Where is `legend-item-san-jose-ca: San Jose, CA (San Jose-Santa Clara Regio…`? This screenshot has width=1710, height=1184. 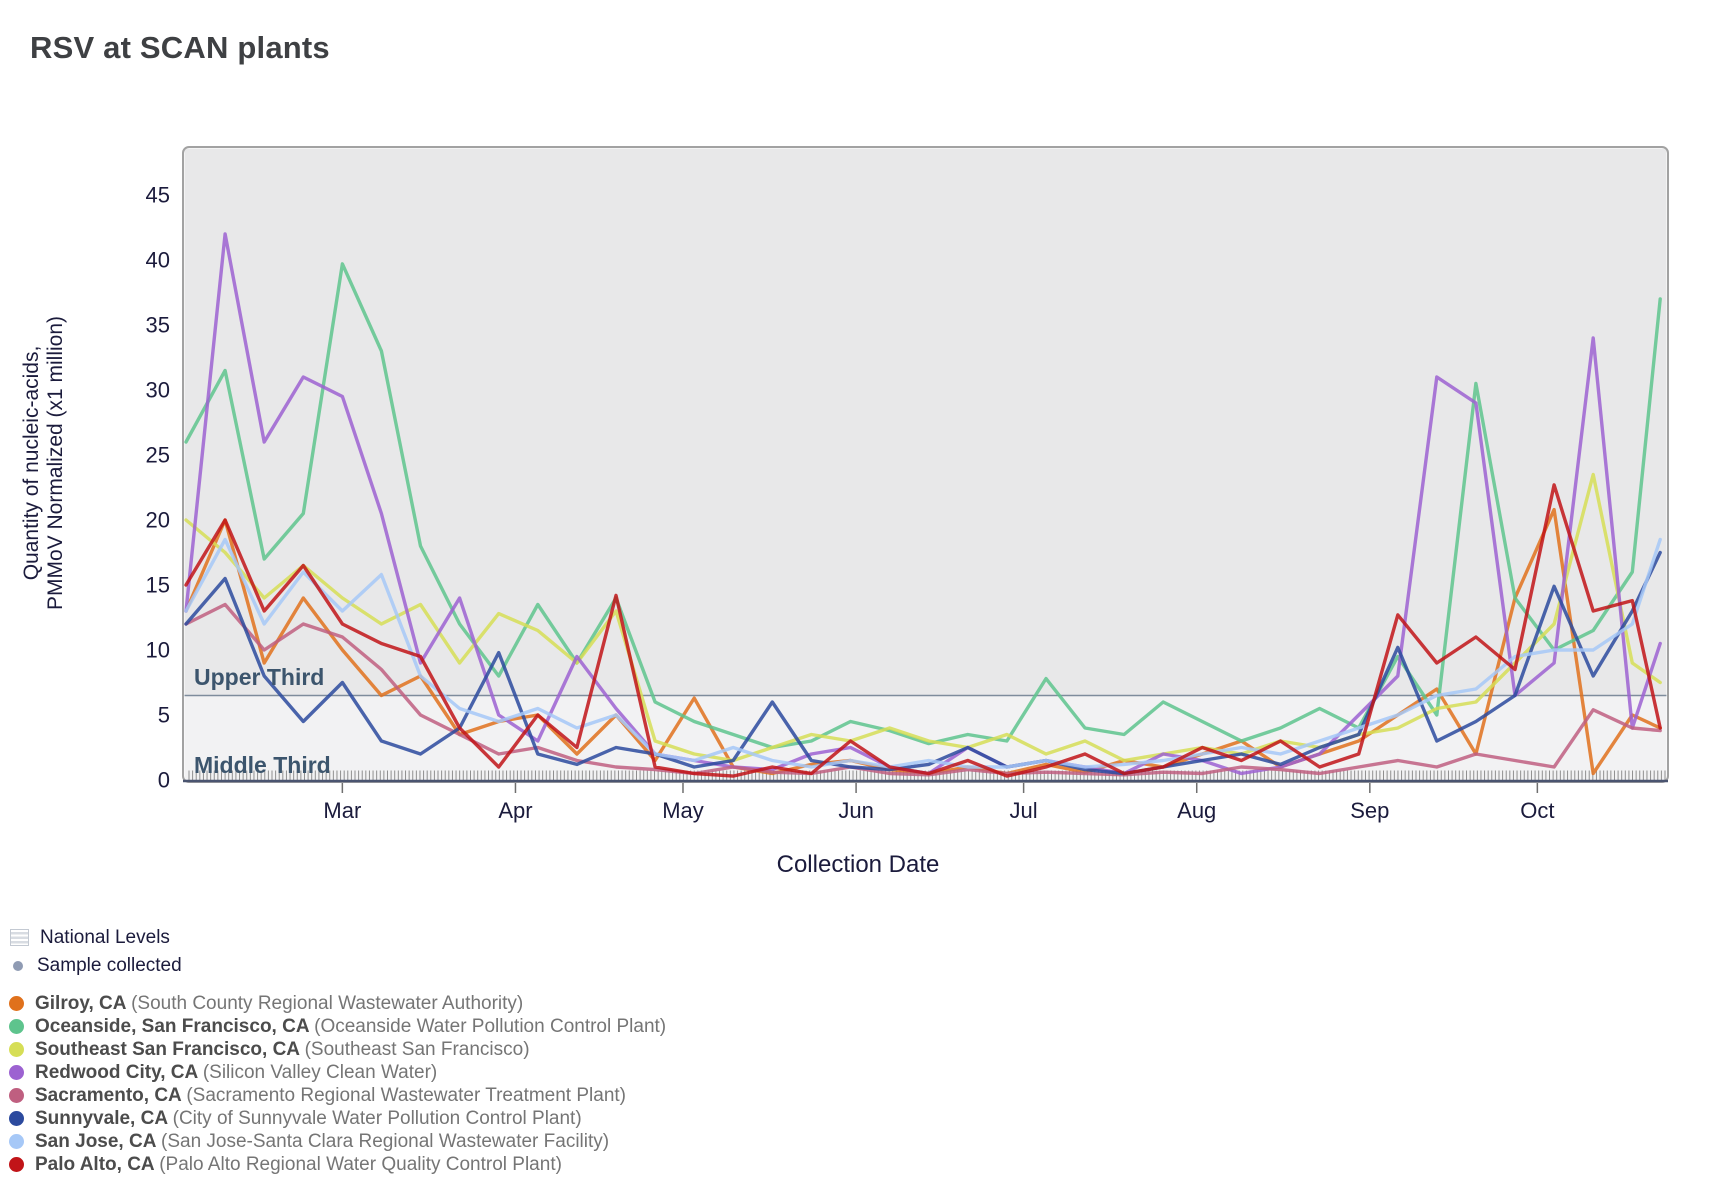 legend-item-san-jose-ca: San Jose, CA (San Jose-Santa Clara Regio… is located at coordinates (308, 1141).